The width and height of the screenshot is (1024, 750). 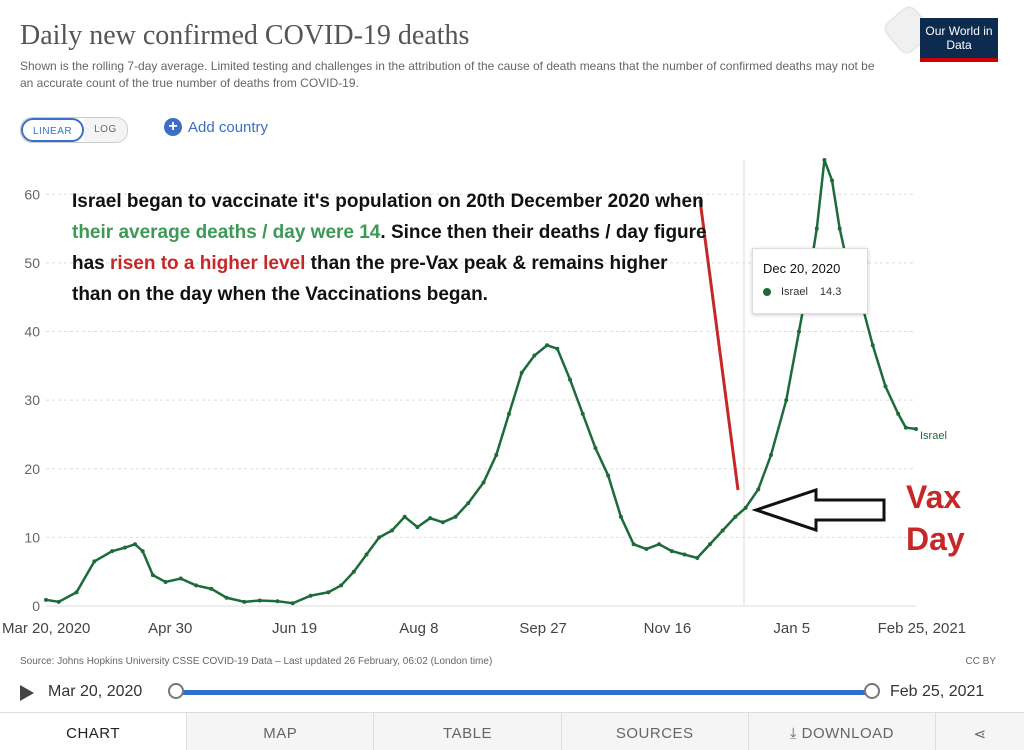 I want to click on timeline-end-handle, so click(x=872, y=691).